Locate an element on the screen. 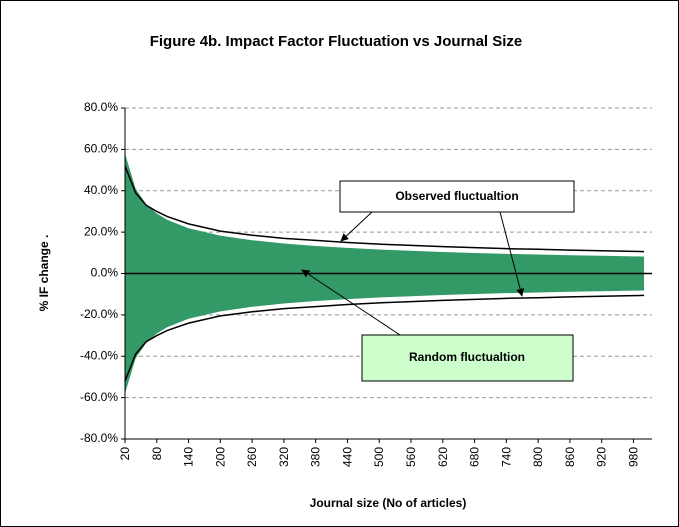 This screenshot has width=679, height=527. x-tick-label: 680 is located at coordinates (475, 457).